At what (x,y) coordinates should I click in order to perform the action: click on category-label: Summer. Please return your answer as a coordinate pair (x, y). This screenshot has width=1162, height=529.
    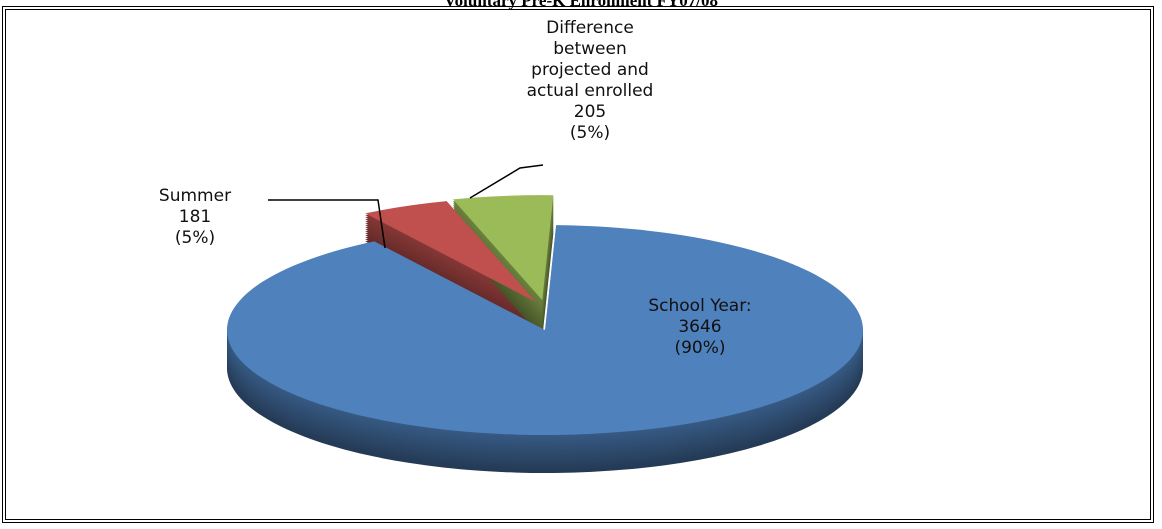
    Looking at the image, I should click on (195, 196).